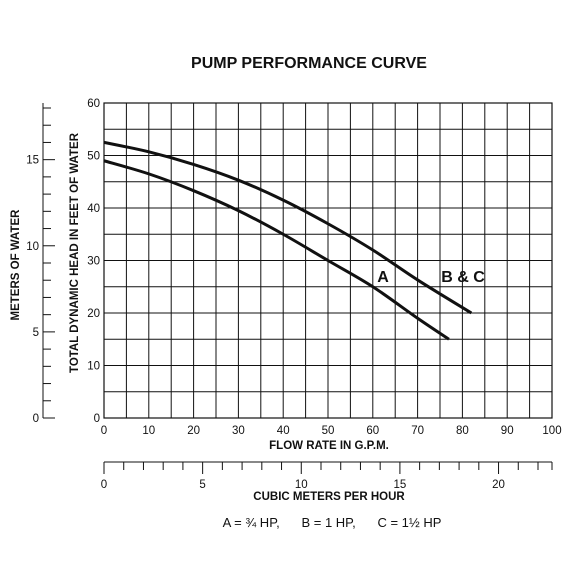  What do you see at coordinates (32, 161) in the screenshot?
I see `secondary-y-tick-label: 15` at bounding box center [32, 161].